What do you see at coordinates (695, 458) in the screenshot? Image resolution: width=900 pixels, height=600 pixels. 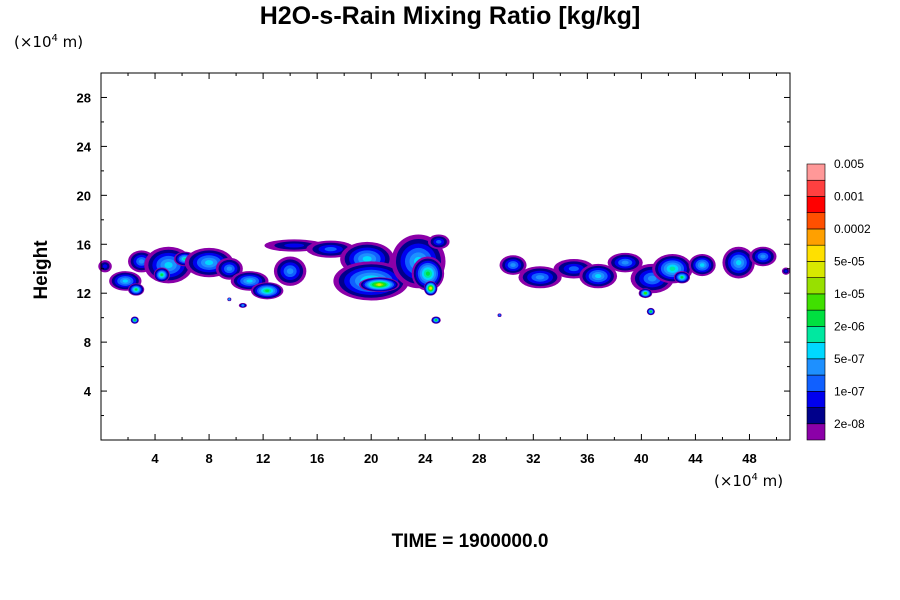 I see `x-tick-label: 44` at bounding box center [695, 458].